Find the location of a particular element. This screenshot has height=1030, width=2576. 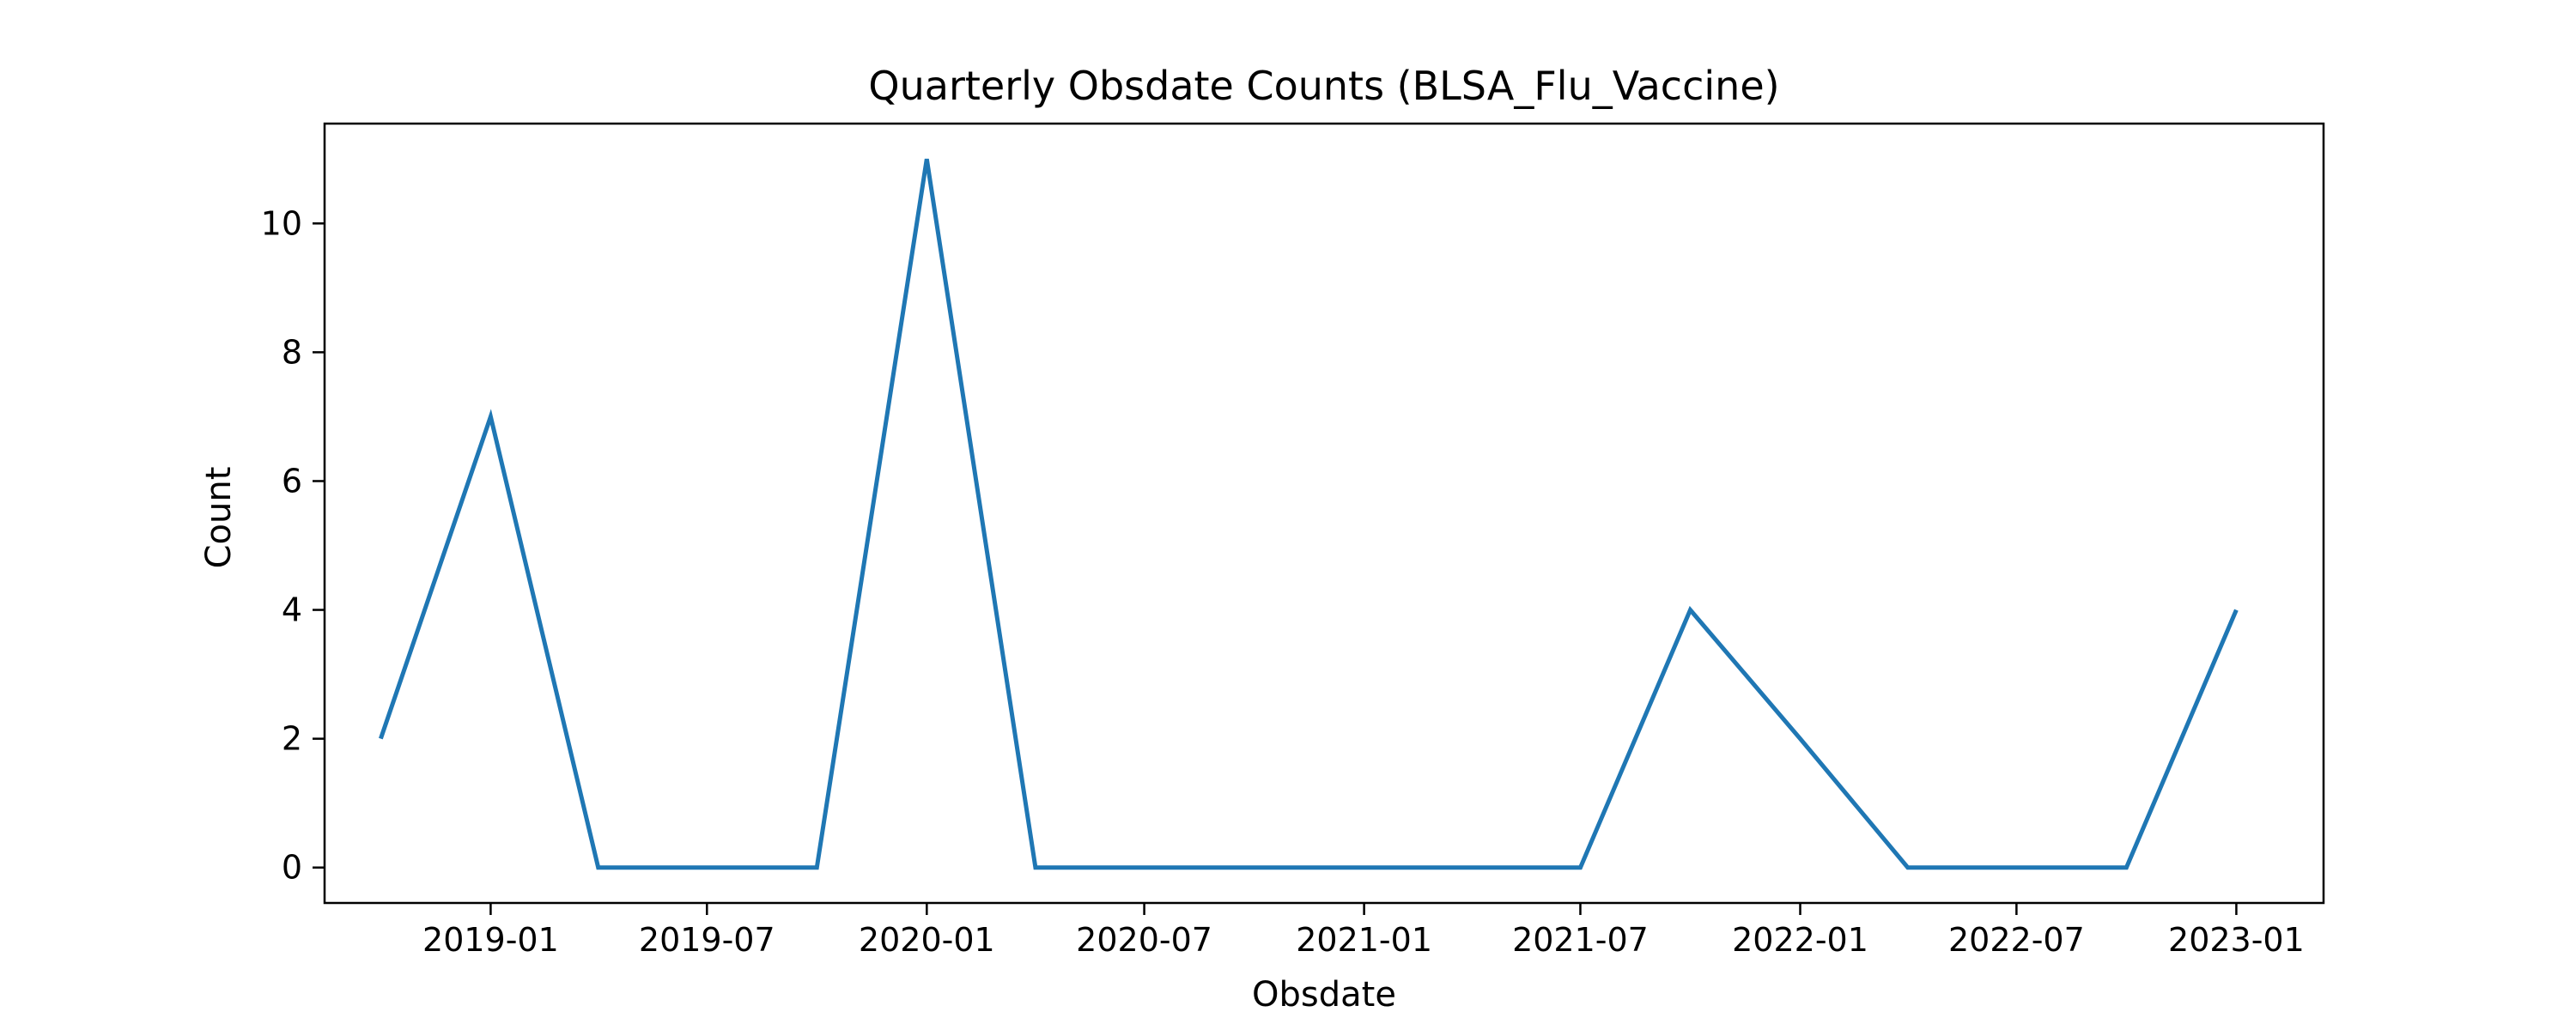

x-tick-label: 2019-07 is located at coordinates (707, 940).